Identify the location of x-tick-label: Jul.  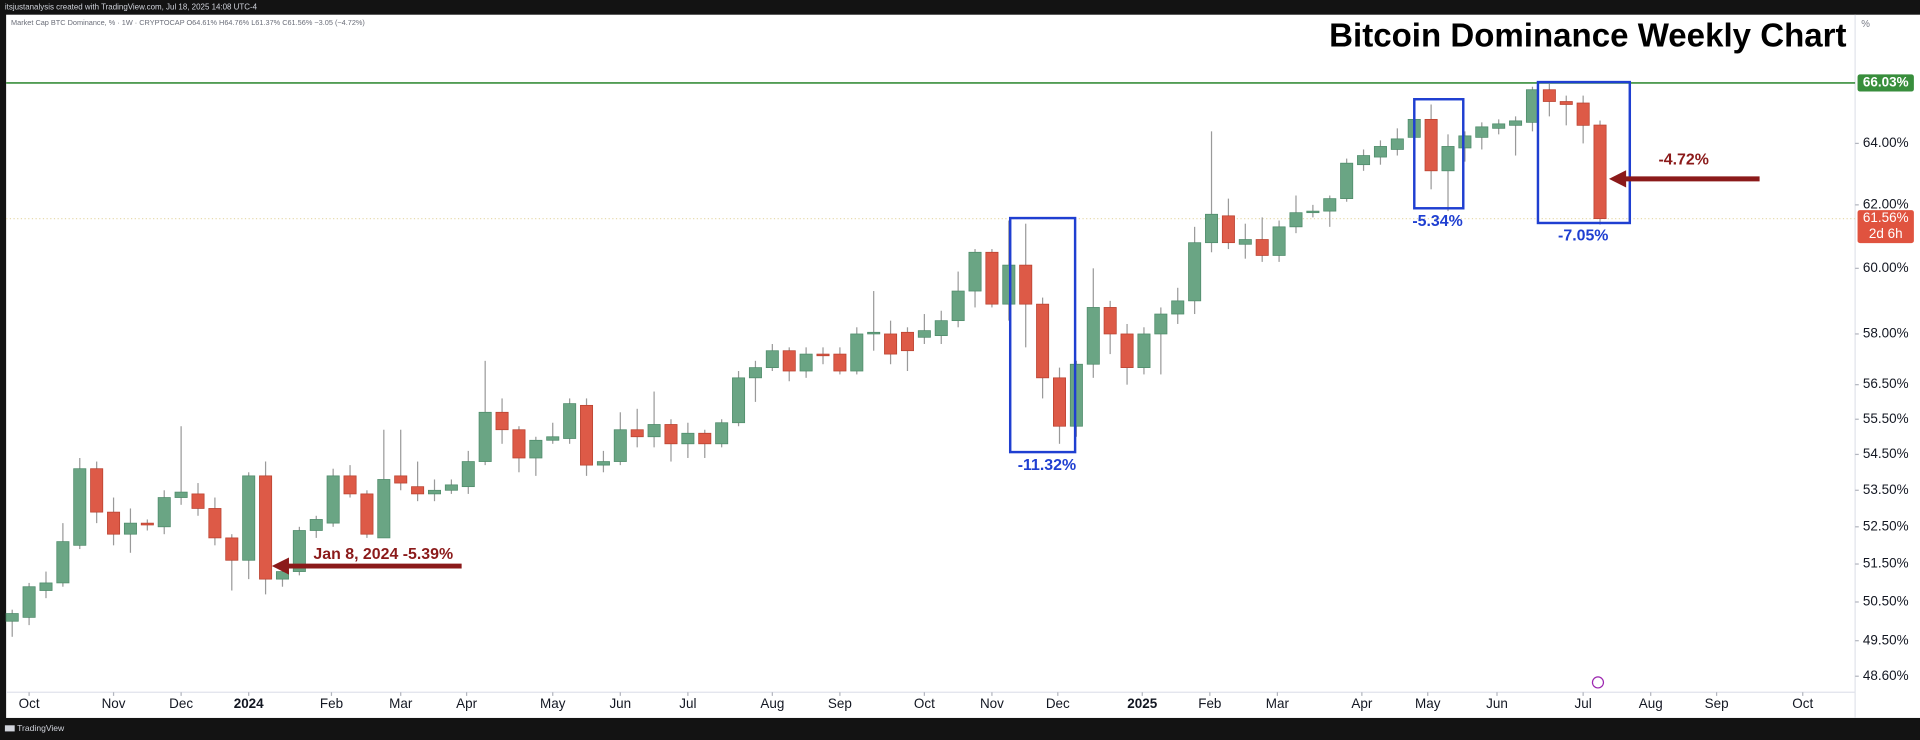
(687, 703).